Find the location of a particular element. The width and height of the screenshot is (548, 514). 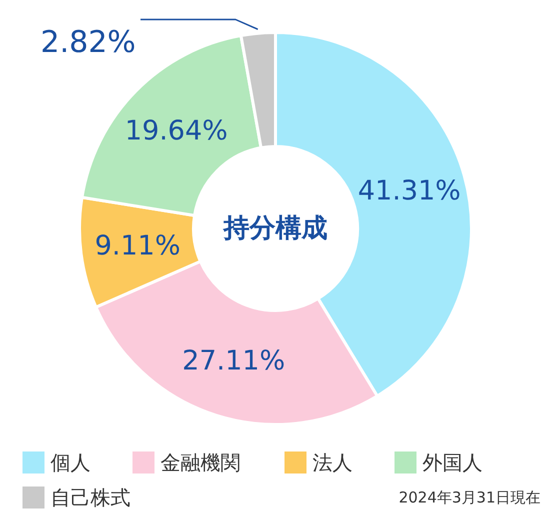

data-label: 2.82% is located at coordinates (88, 42).